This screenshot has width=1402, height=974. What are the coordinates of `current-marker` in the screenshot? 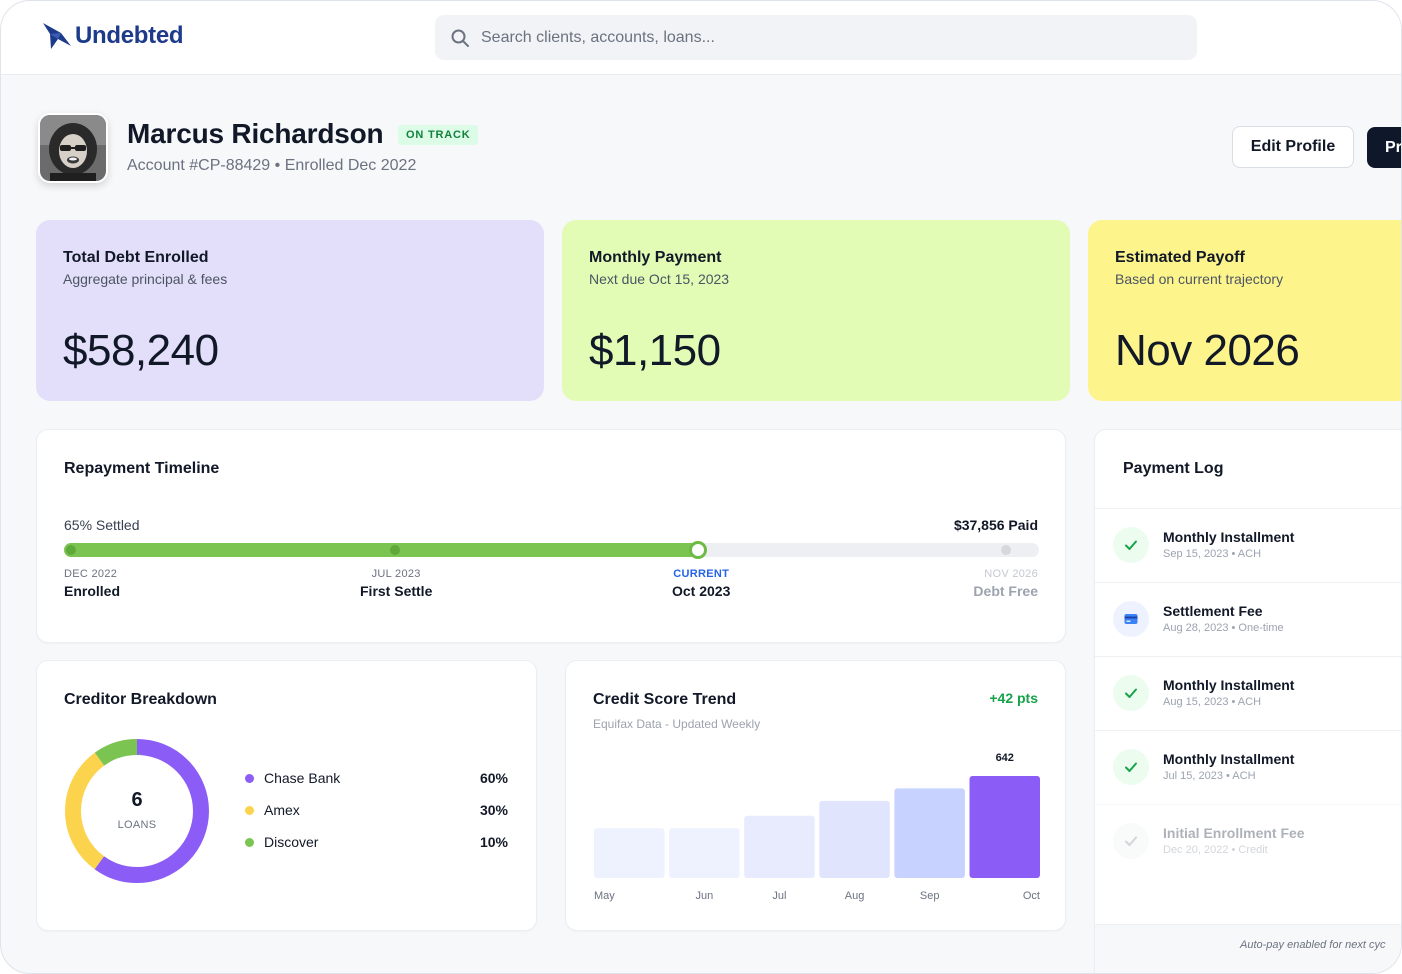 It's located at (697, 550).